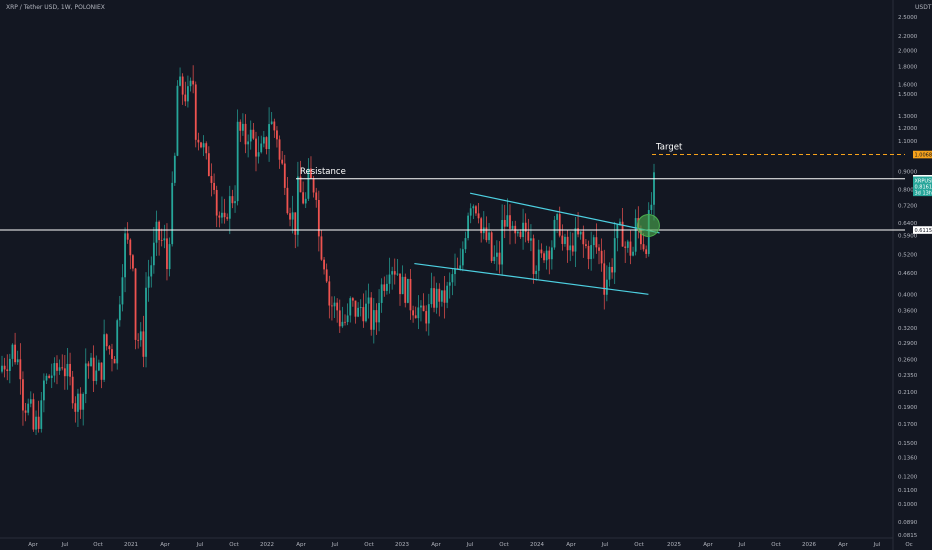  I want to click on y-tick-label: 0.3600, so click(908, 311).